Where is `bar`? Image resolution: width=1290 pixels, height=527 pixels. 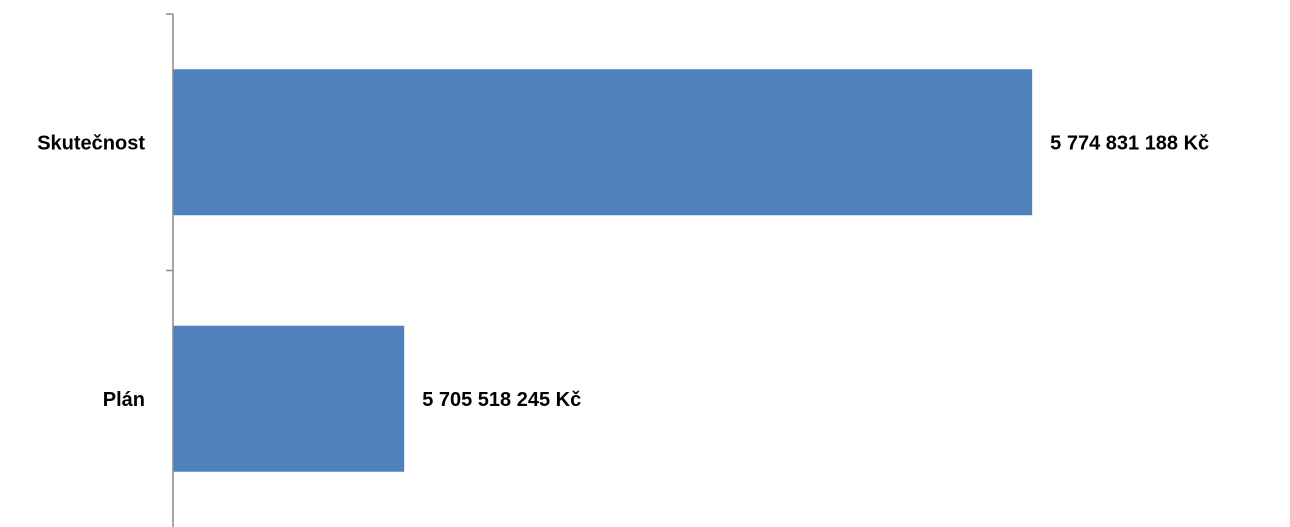 bar is located at coordinates (288, 399).